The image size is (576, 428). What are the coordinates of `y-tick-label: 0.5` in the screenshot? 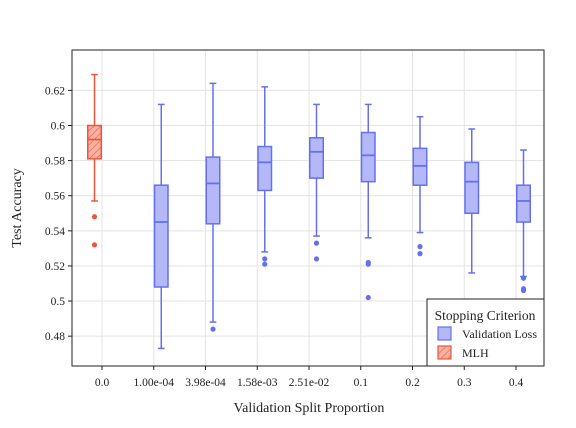 It's located at (58, 302).